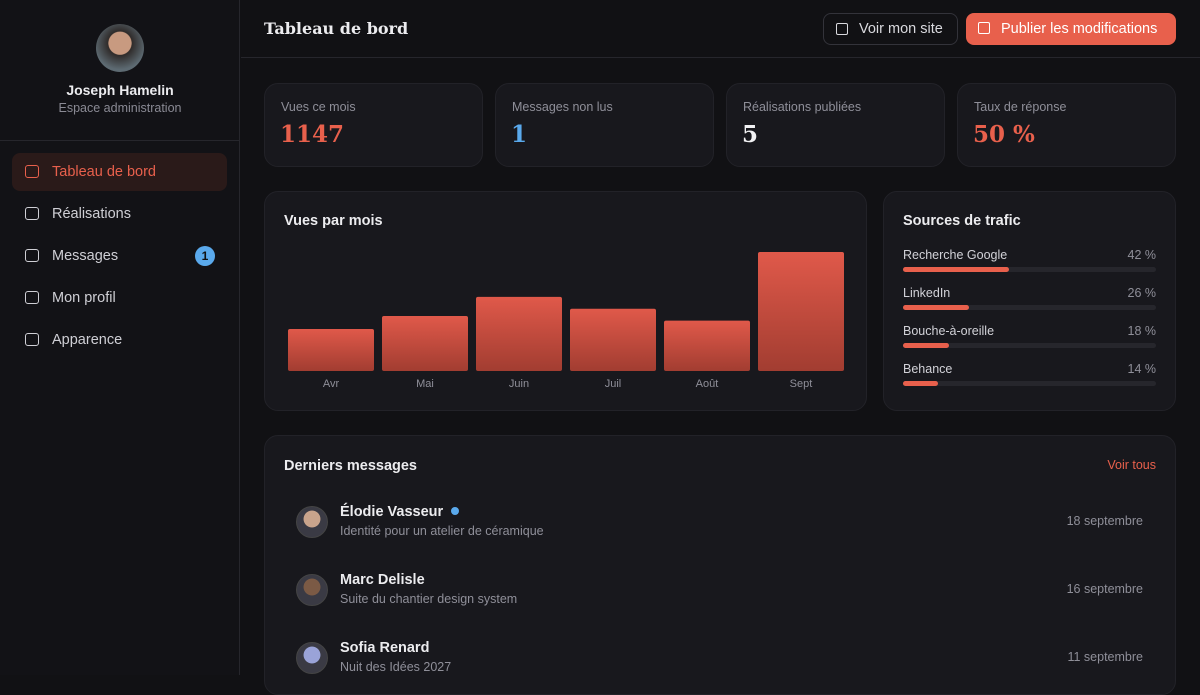 Image resolution: width=1200 pixels, height=695 pixels. What do you see at coordinates (1066, 125) in the screenshot?
I see `stat-card: Taux de réponse 50 %` at bounding box center [1066, 125].